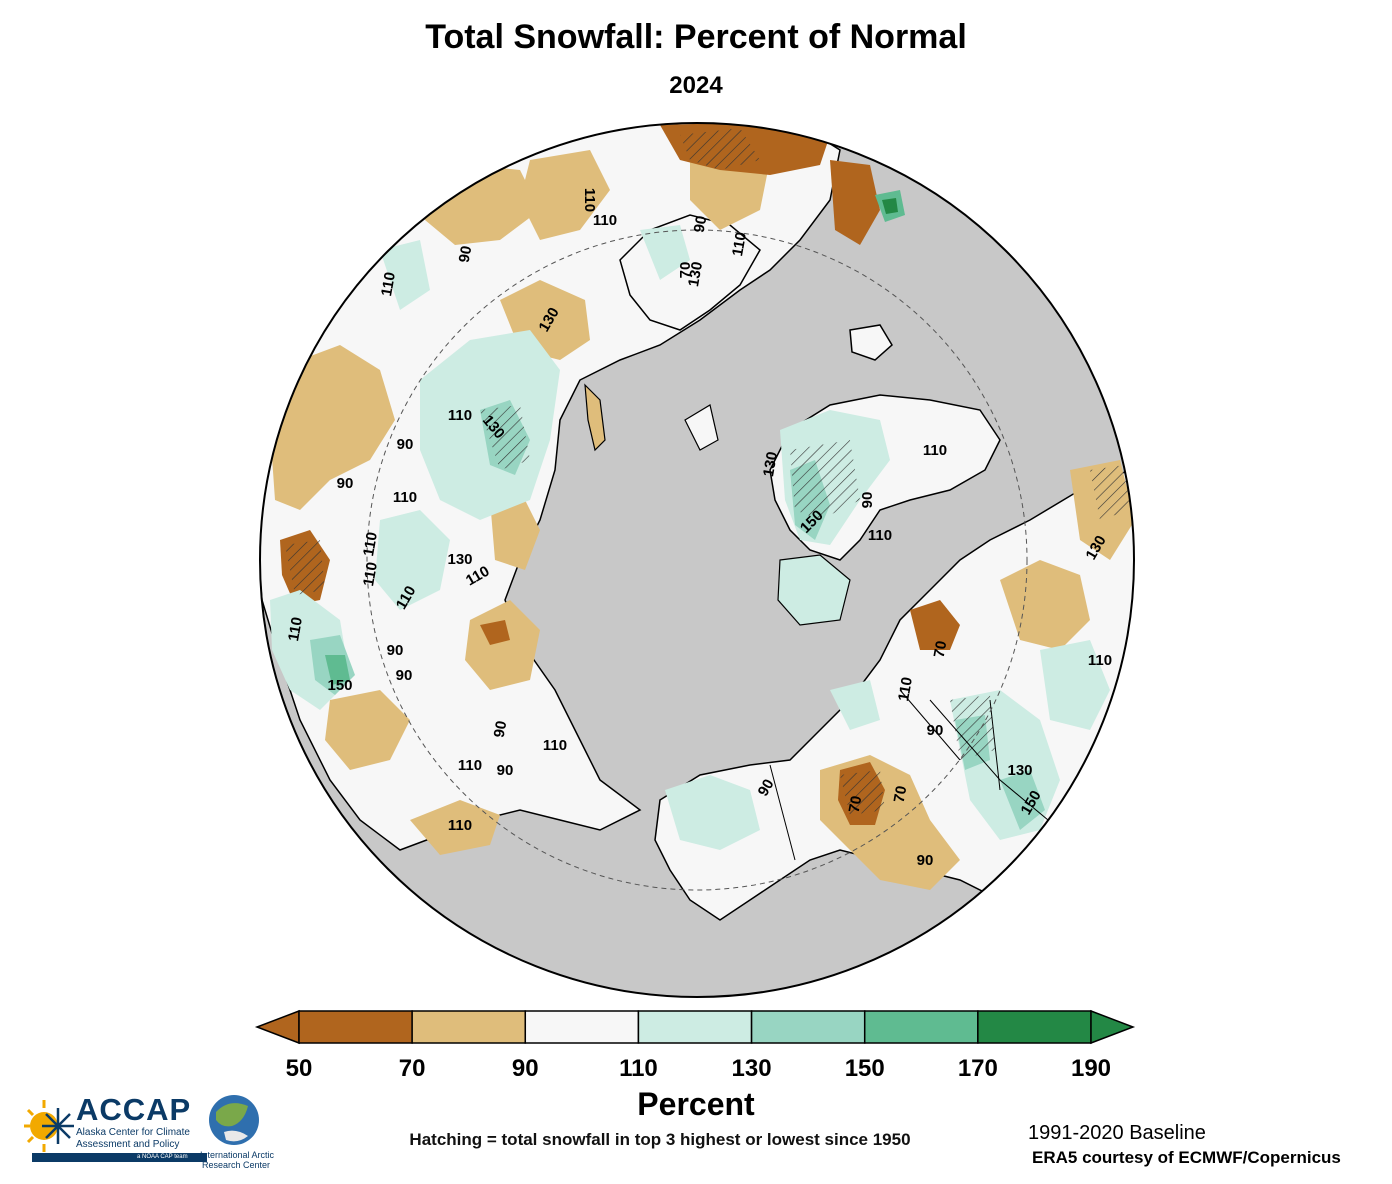 The image size is (1392, 1184). What do you see at coordinates (236, 1165) in the screenshot?
I see `iarc-name-2: Research Center` at bounding box center [236, 1165].